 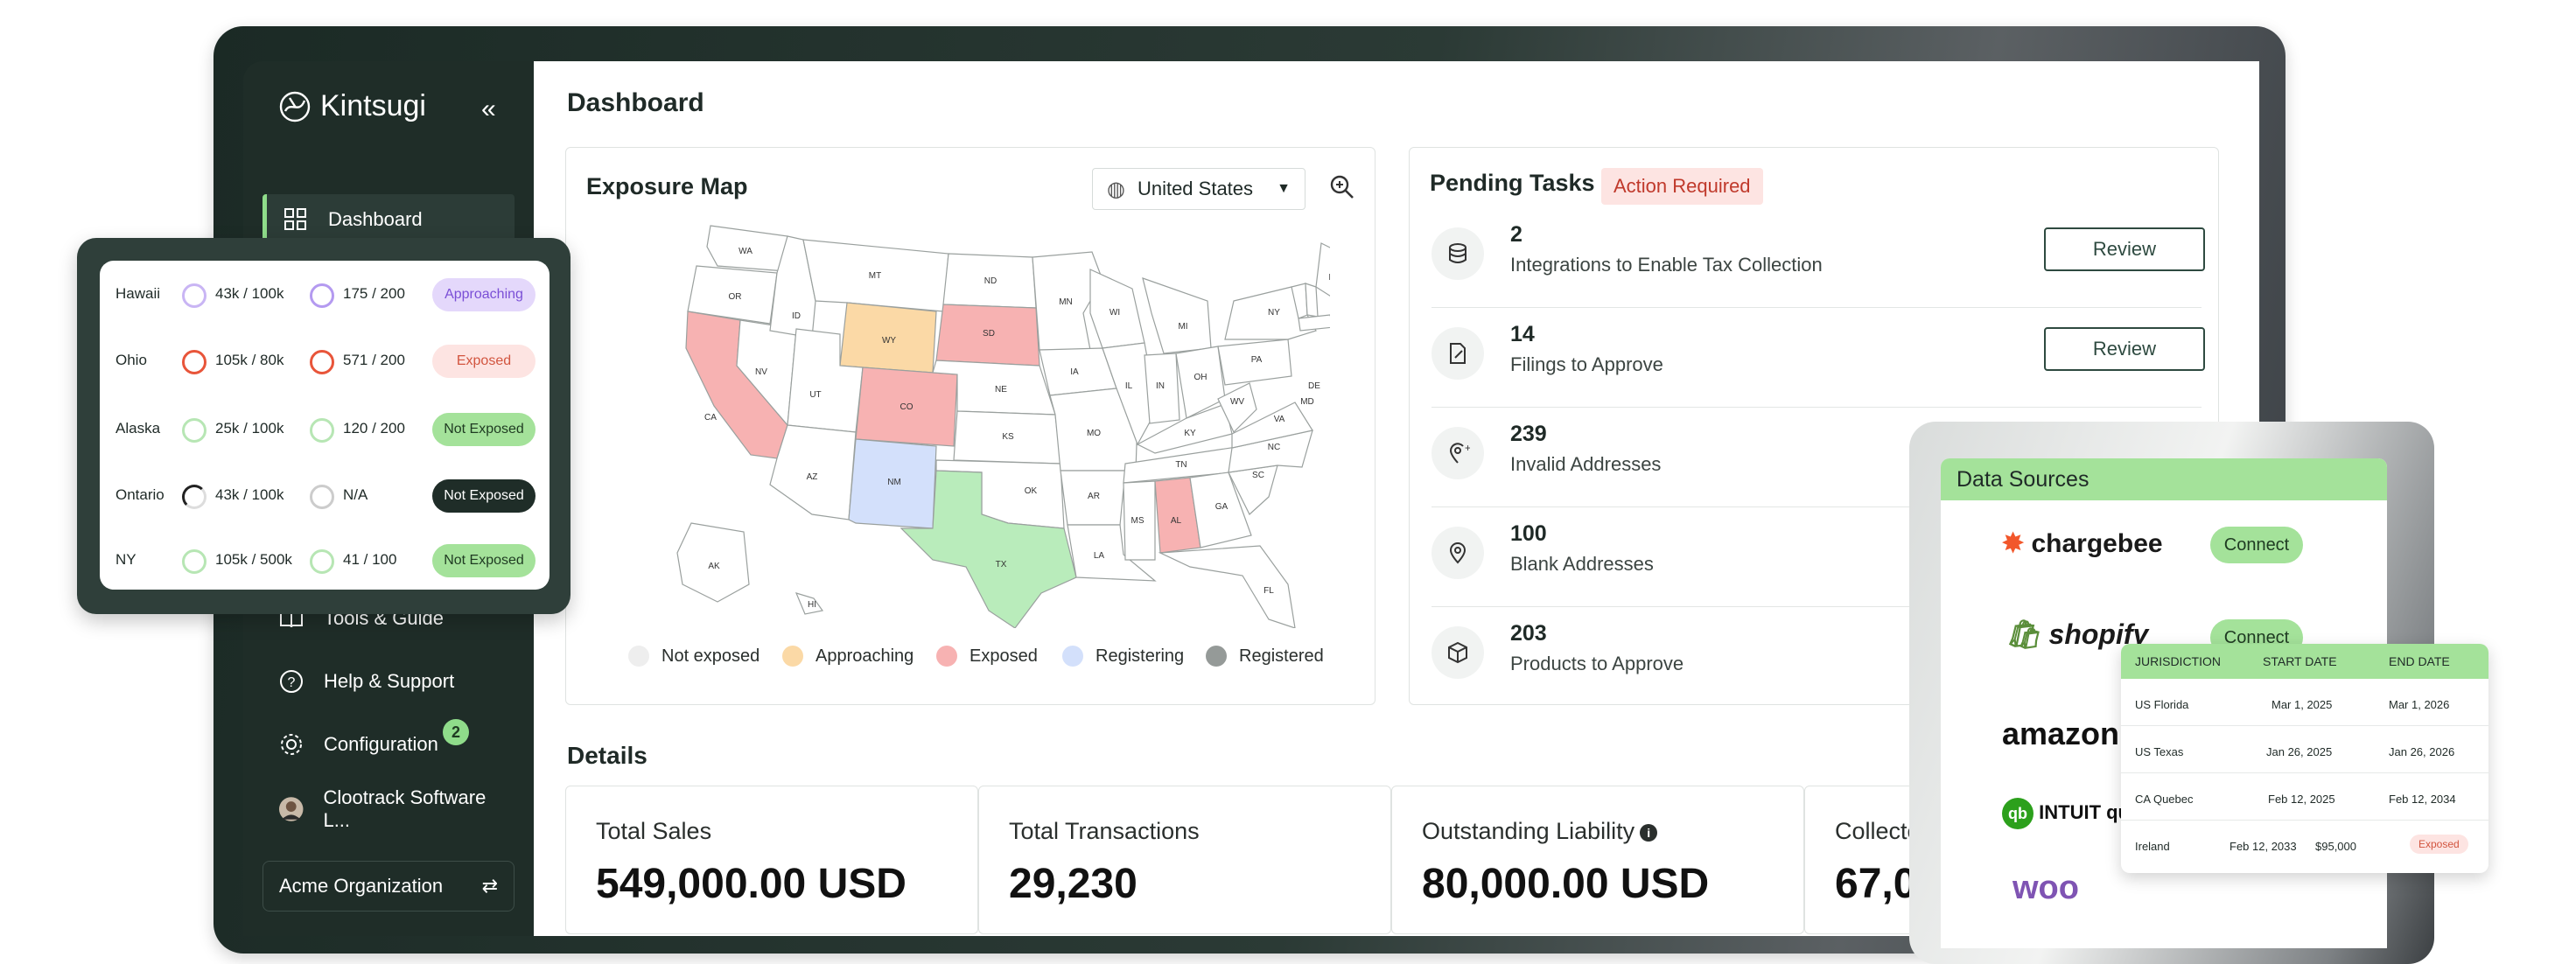 I want to click on state-tx, so click(x=988, y=549).